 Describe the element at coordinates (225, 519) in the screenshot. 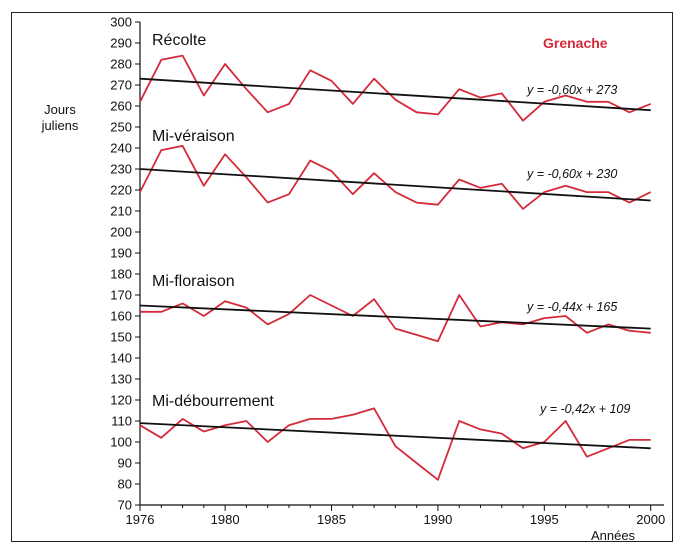

I see `x-tick-label-1980: 1980` at that location.